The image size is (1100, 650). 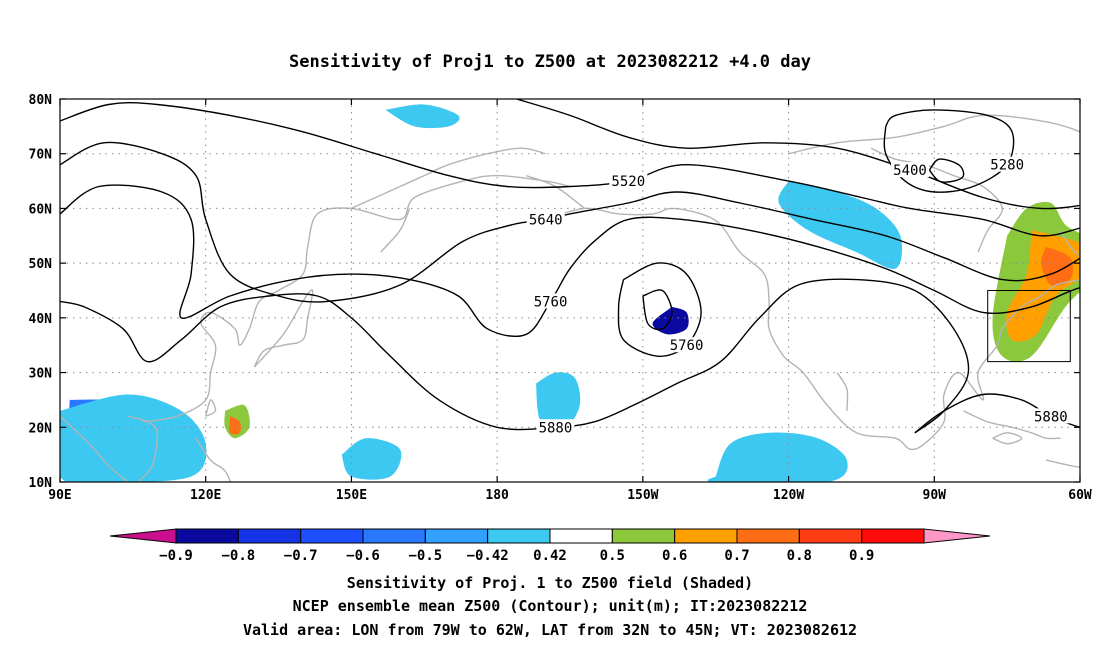 I want to click on contour-label-5520: 5520, so click(x=628, y=182).